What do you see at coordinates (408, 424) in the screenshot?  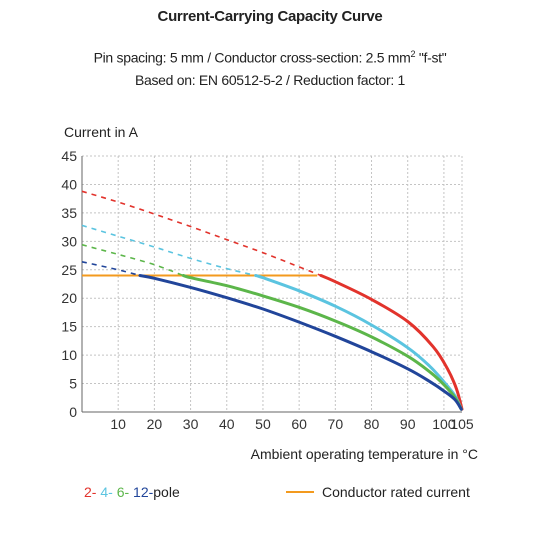 I see `x-tick-label: 90` at bounding box center [408, 424].